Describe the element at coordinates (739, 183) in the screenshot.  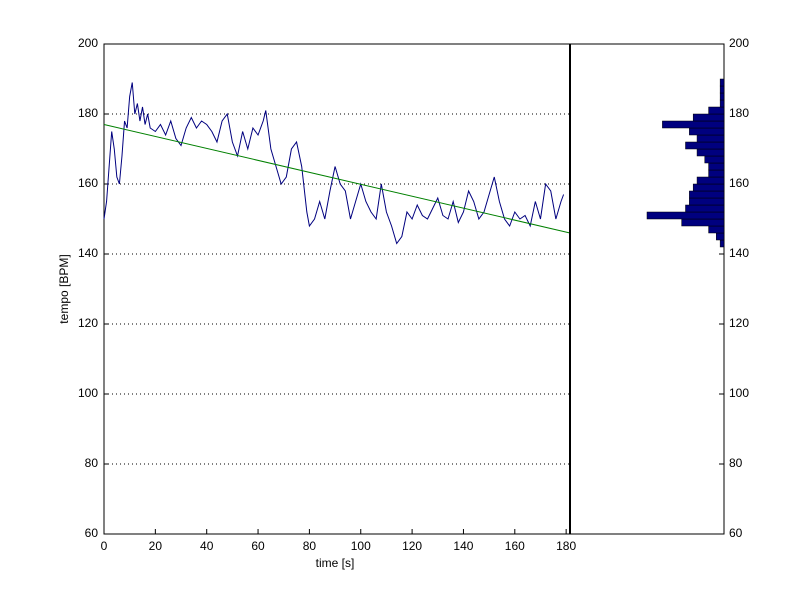
I see `y2-tick-label: 160` at that location.